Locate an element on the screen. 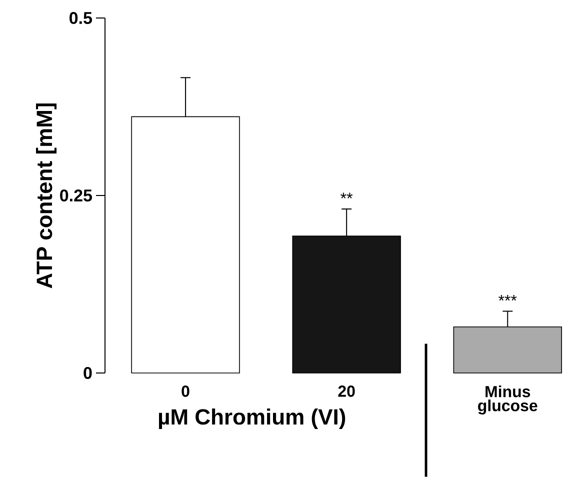 The height and width of the screenshot is (477, 566). y-tick-label: 0.25 is located at coordinates (76, 195).